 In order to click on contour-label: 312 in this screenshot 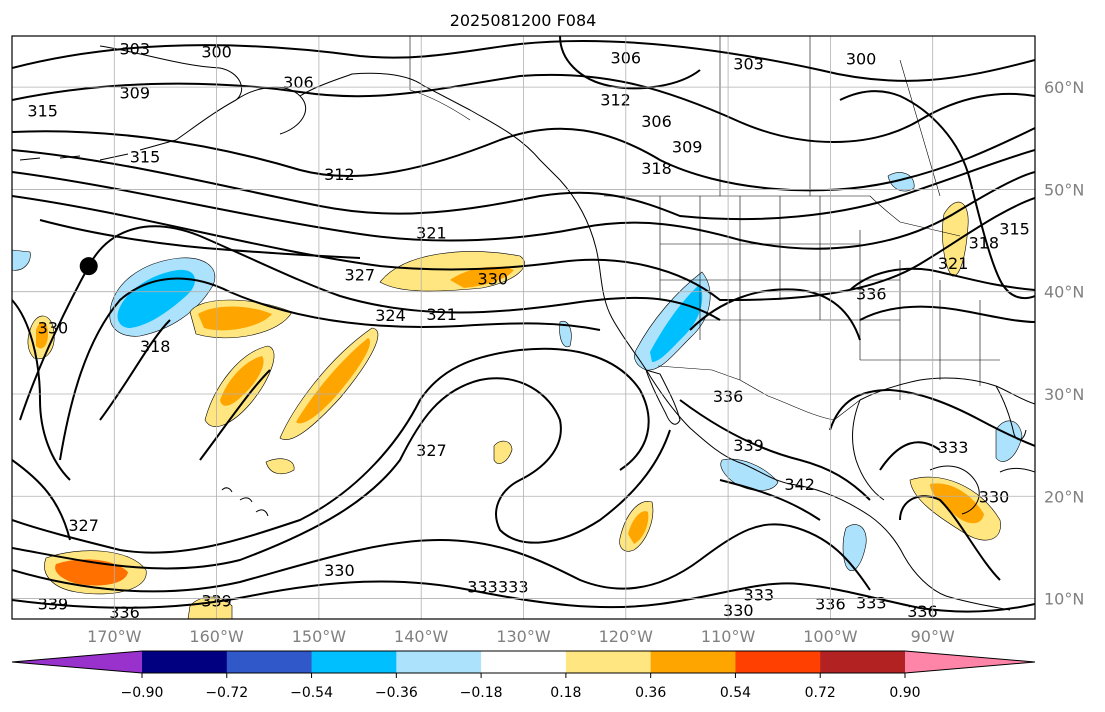, I will do `click(339, 174)`.